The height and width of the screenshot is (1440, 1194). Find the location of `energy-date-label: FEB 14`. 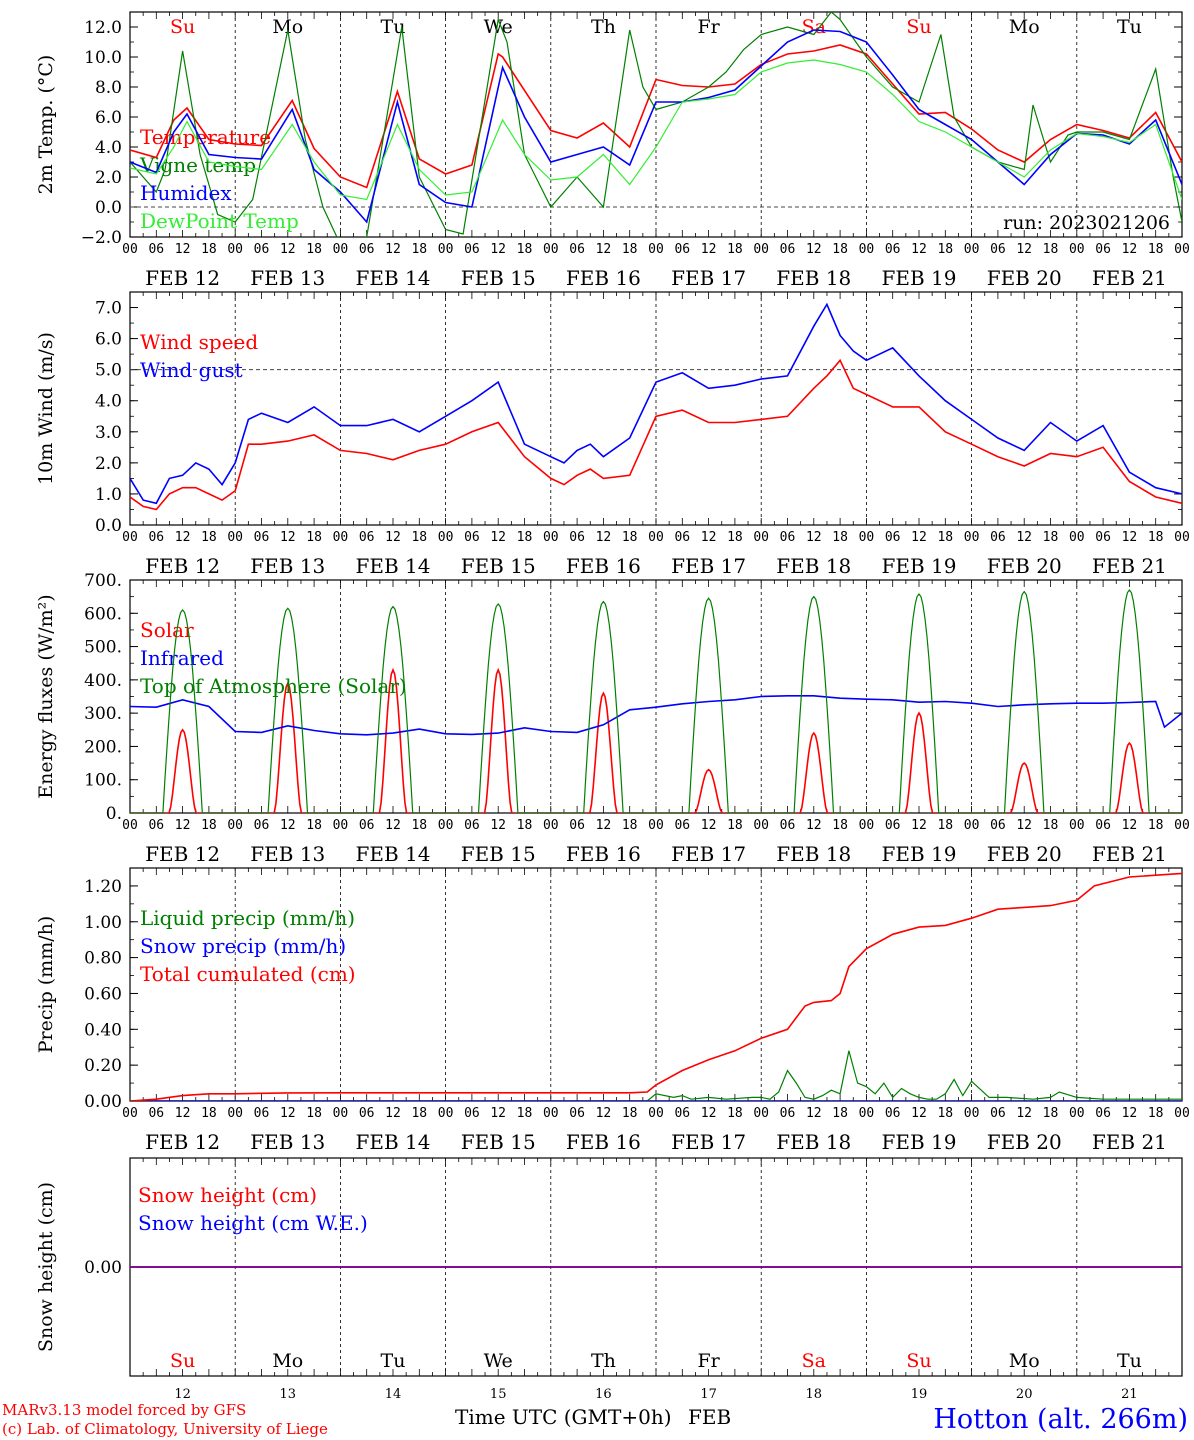

energy-date-label: FEB 14 is located at coordinates (393, 854).